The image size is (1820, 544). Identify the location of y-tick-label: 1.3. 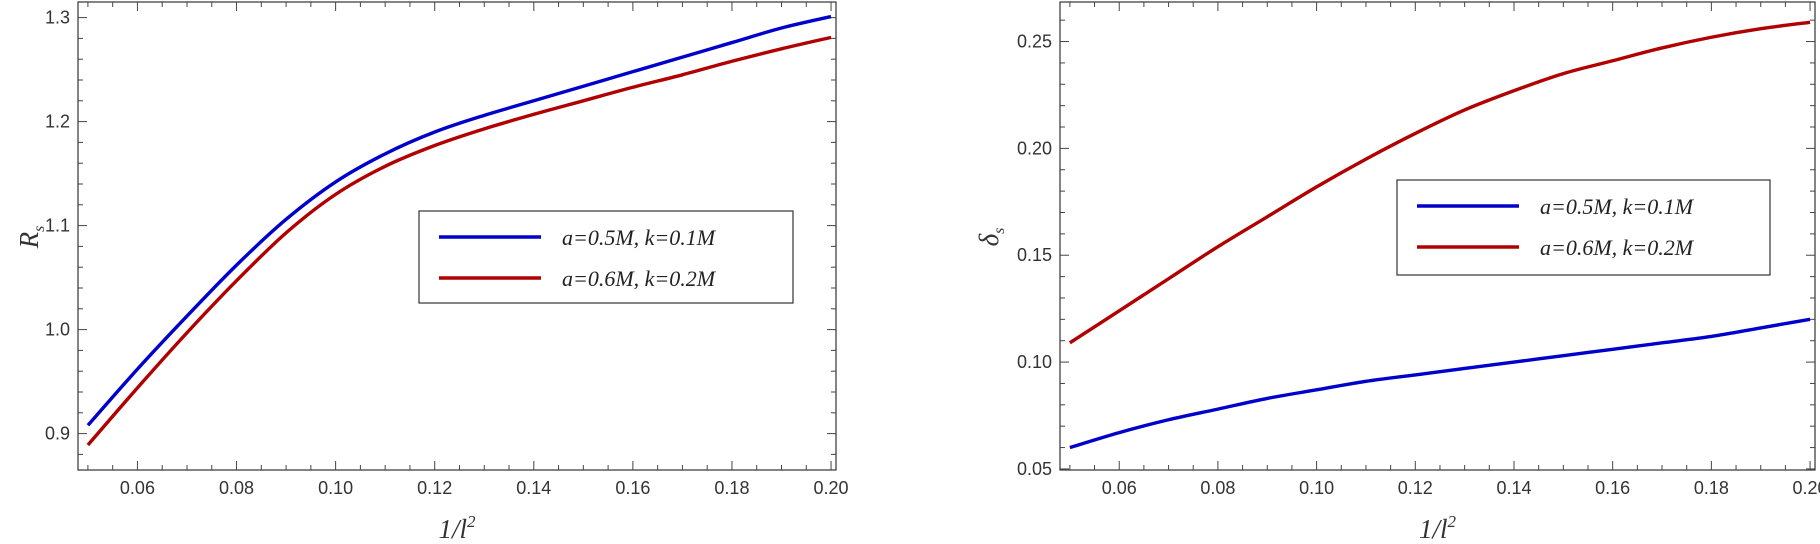
(57, 18).